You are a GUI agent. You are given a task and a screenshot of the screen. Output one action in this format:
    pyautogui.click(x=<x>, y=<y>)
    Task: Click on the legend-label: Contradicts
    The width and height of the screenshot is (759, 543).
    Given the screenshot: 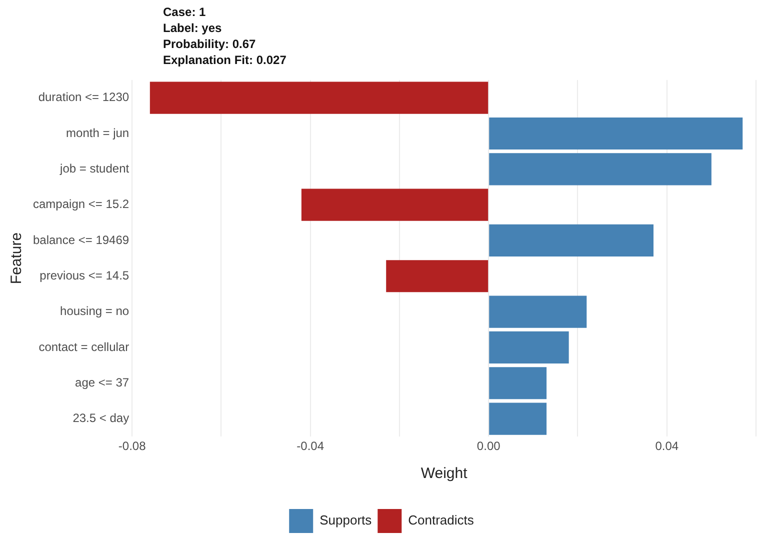 What is the action you would take?
    pyautogui.click(x=441, y=520)
    